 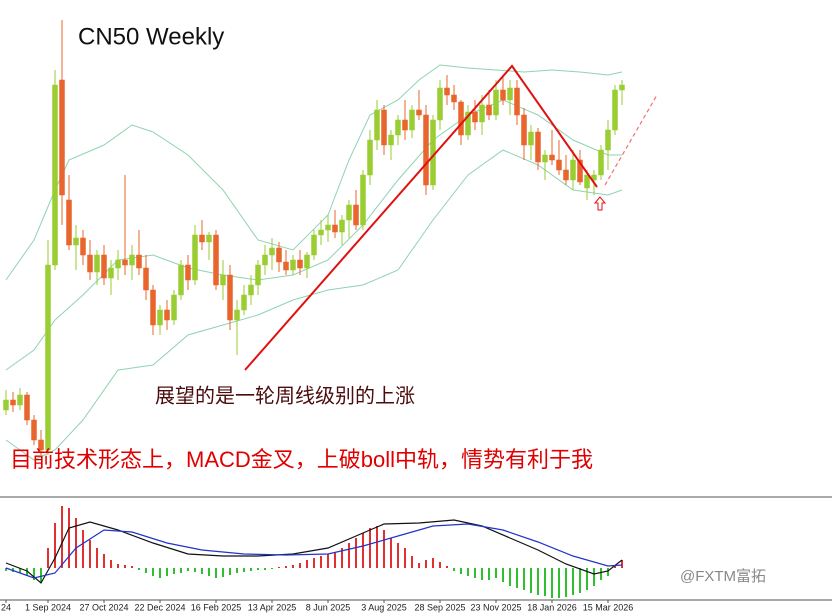 What do you see at coordinates (384, 607) in the screenshot?
I see `x-tick-label: 3 Aug 2025` at bounding box center [384, 607].